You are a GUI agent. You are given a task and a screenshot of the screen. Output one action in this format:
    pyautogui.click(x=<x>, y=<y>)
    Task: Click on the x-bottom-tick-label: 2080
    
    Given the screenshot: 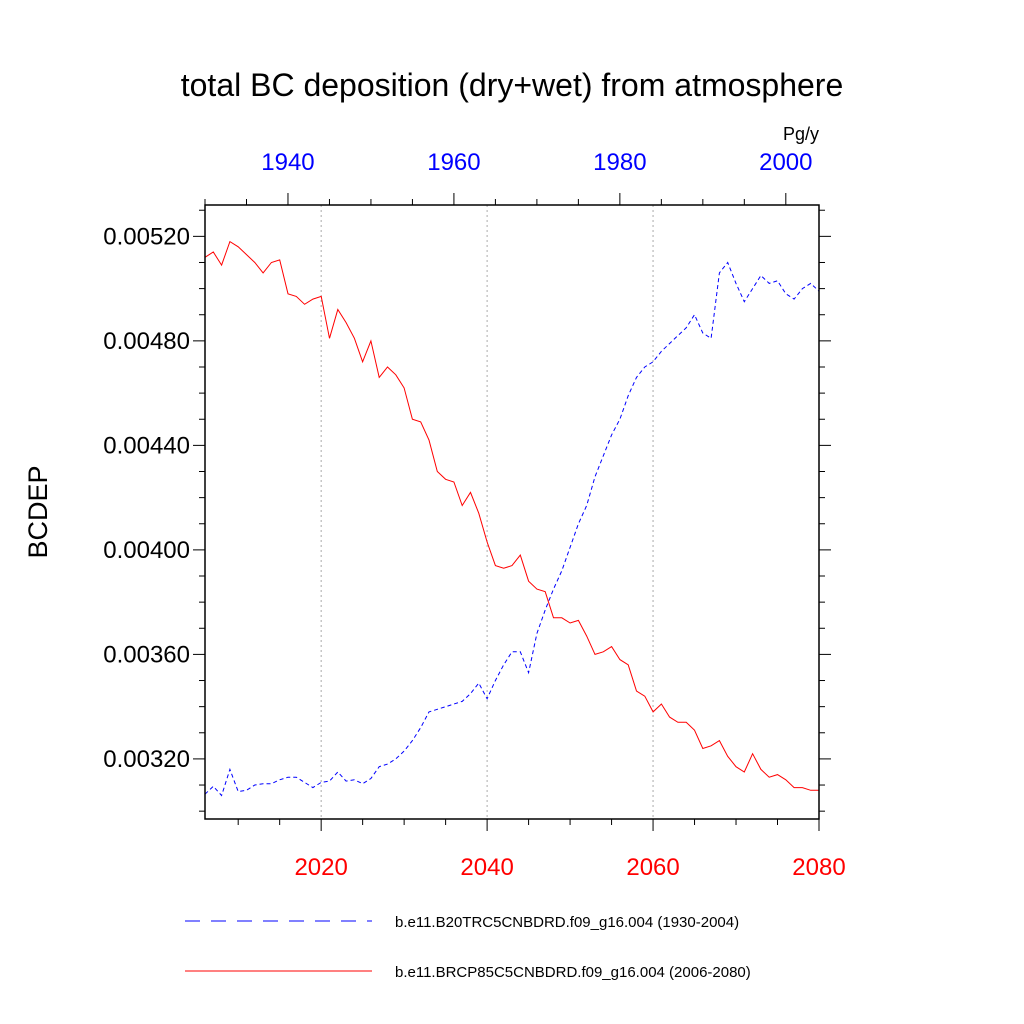 What is the action you would take?
    pyautogui.click(x=818, y=867)
    